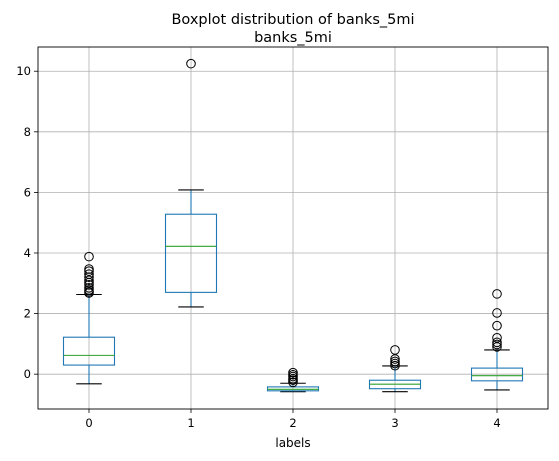 This screenshot has width=559, height=461. I want to click on y-tick-label: 0, so click(27, 374).